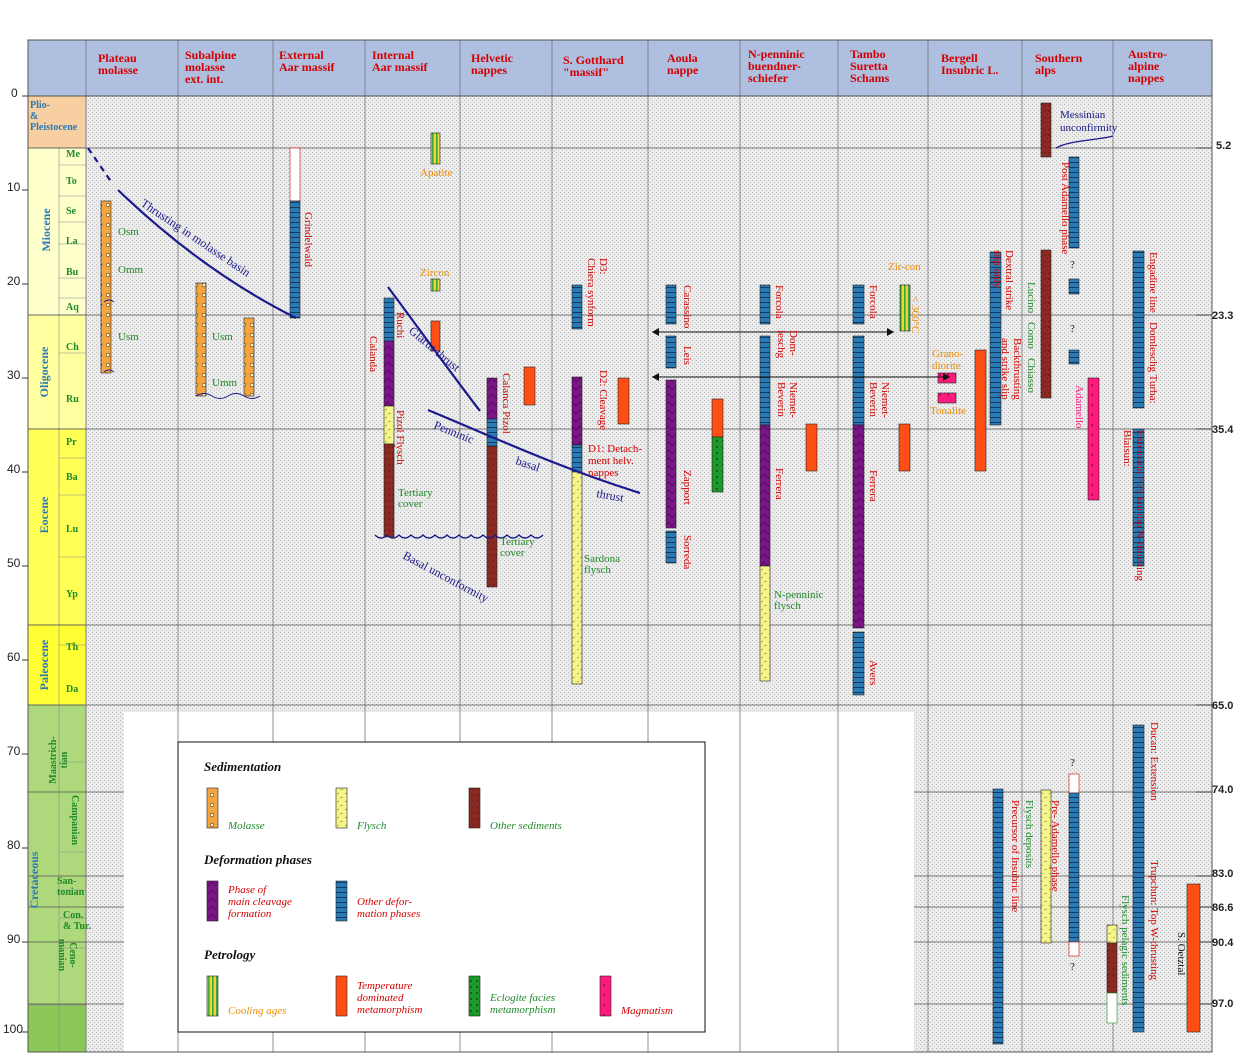  I want to click on label-lucino: Lucino, so click(1031, 298).